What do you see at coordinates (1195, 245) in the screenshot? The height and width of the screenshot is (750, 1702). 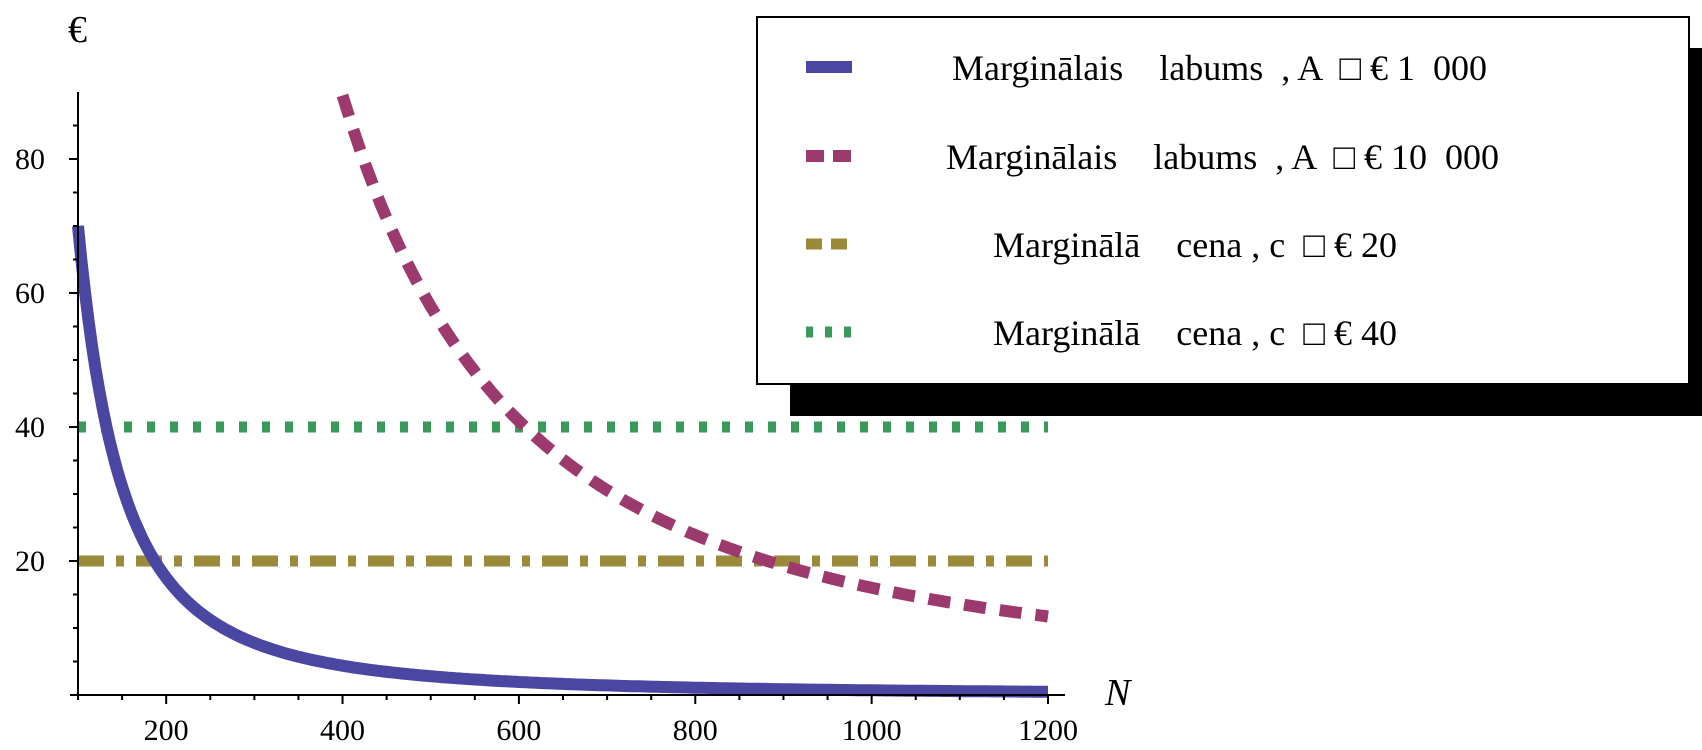 I see `legend-label-3: Marginālā cena , c □ € 20` at bounding box center [1195, 245].